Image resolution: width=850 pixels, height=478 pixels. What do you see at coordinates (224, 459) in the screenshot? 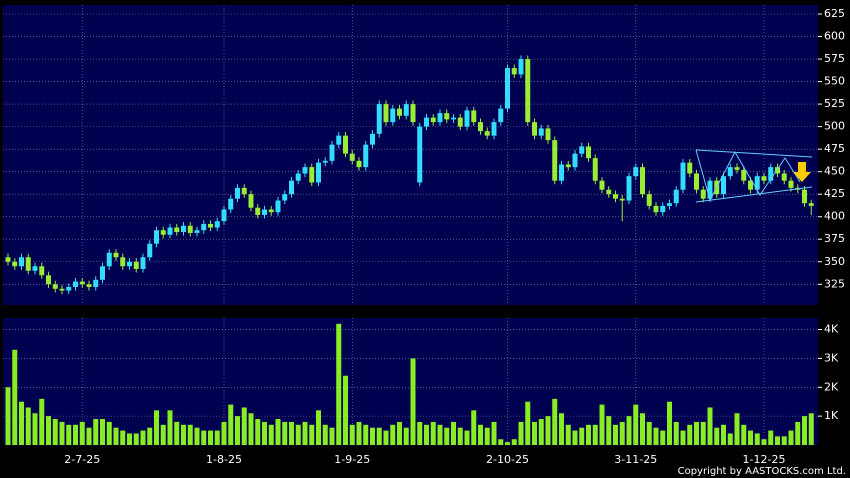
I see `x-tick-label: 1-8-25` at bounding box center [224, 459].